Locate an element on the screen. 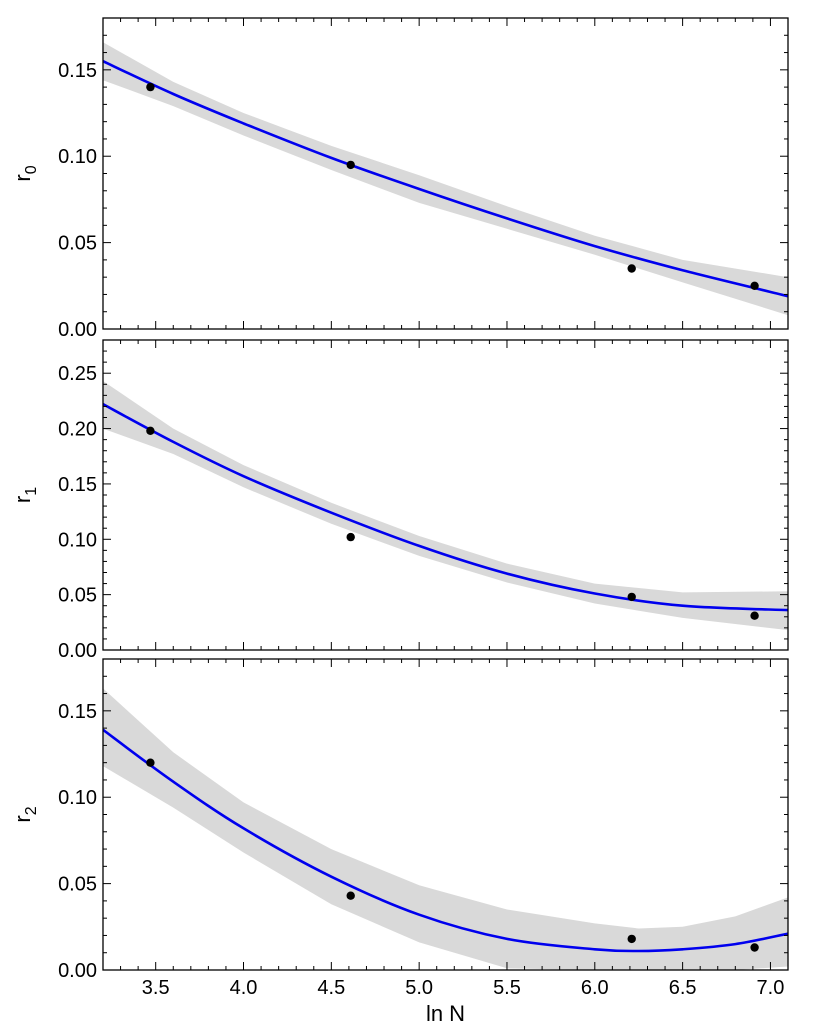  y-axis-label: r2 is located at coordinates (25, 814).